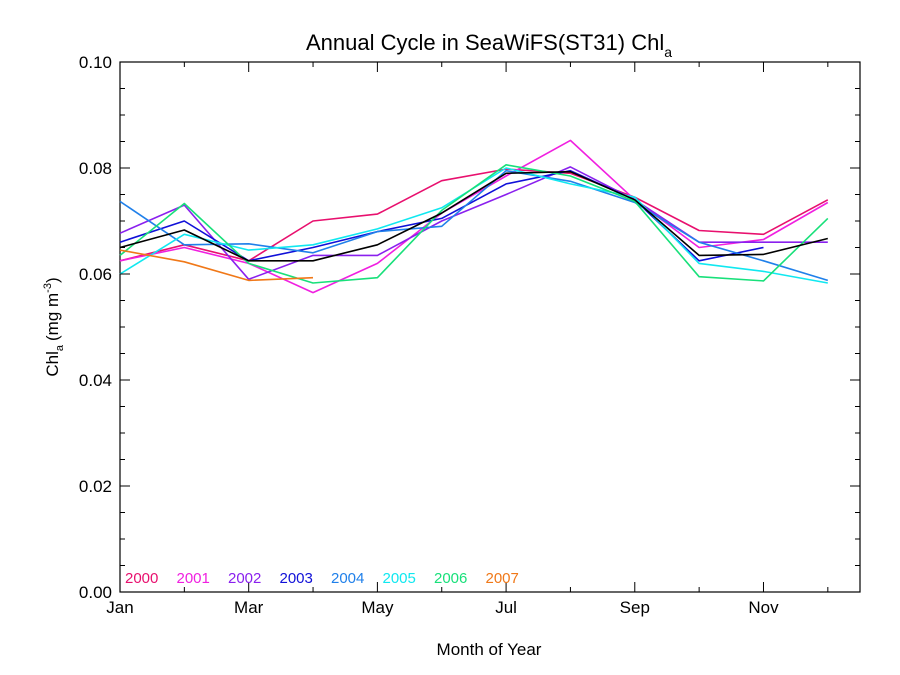 The width and height of the screenshot is (900, 675). I want to click on x-tick-label: Nov, so click(763, 607).